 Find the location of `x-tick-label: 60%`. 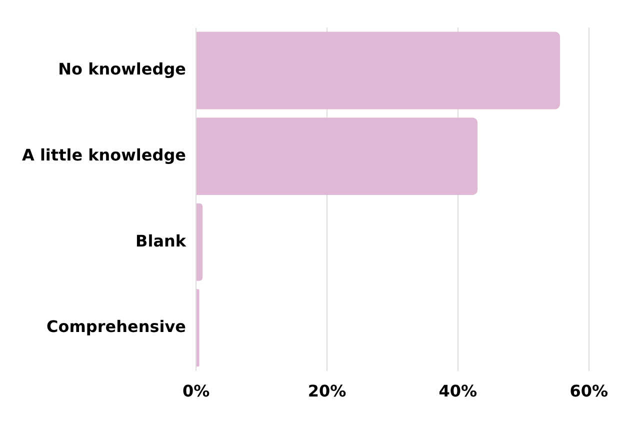

x-tick-label: 60% is located at coordinates (589, 391).